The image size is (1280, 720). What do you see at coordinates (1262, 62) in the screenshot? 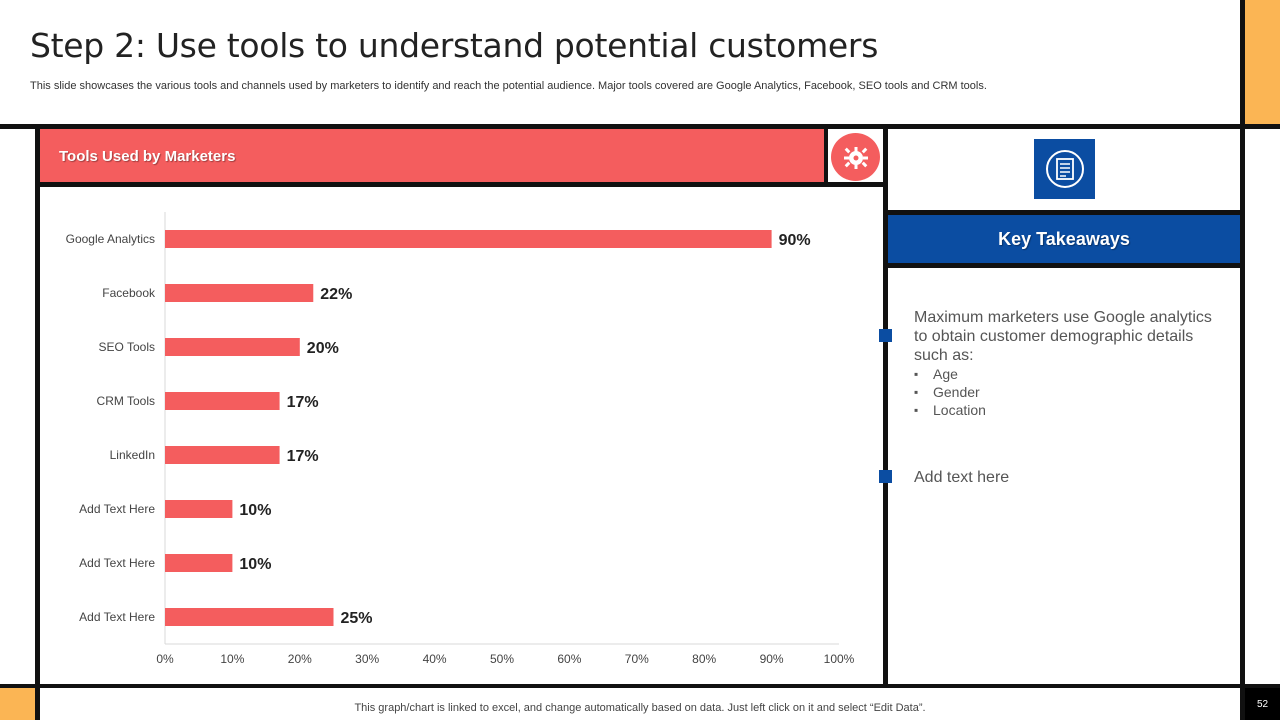
I see `top-right-accent` at bounding box center [1262, 62].